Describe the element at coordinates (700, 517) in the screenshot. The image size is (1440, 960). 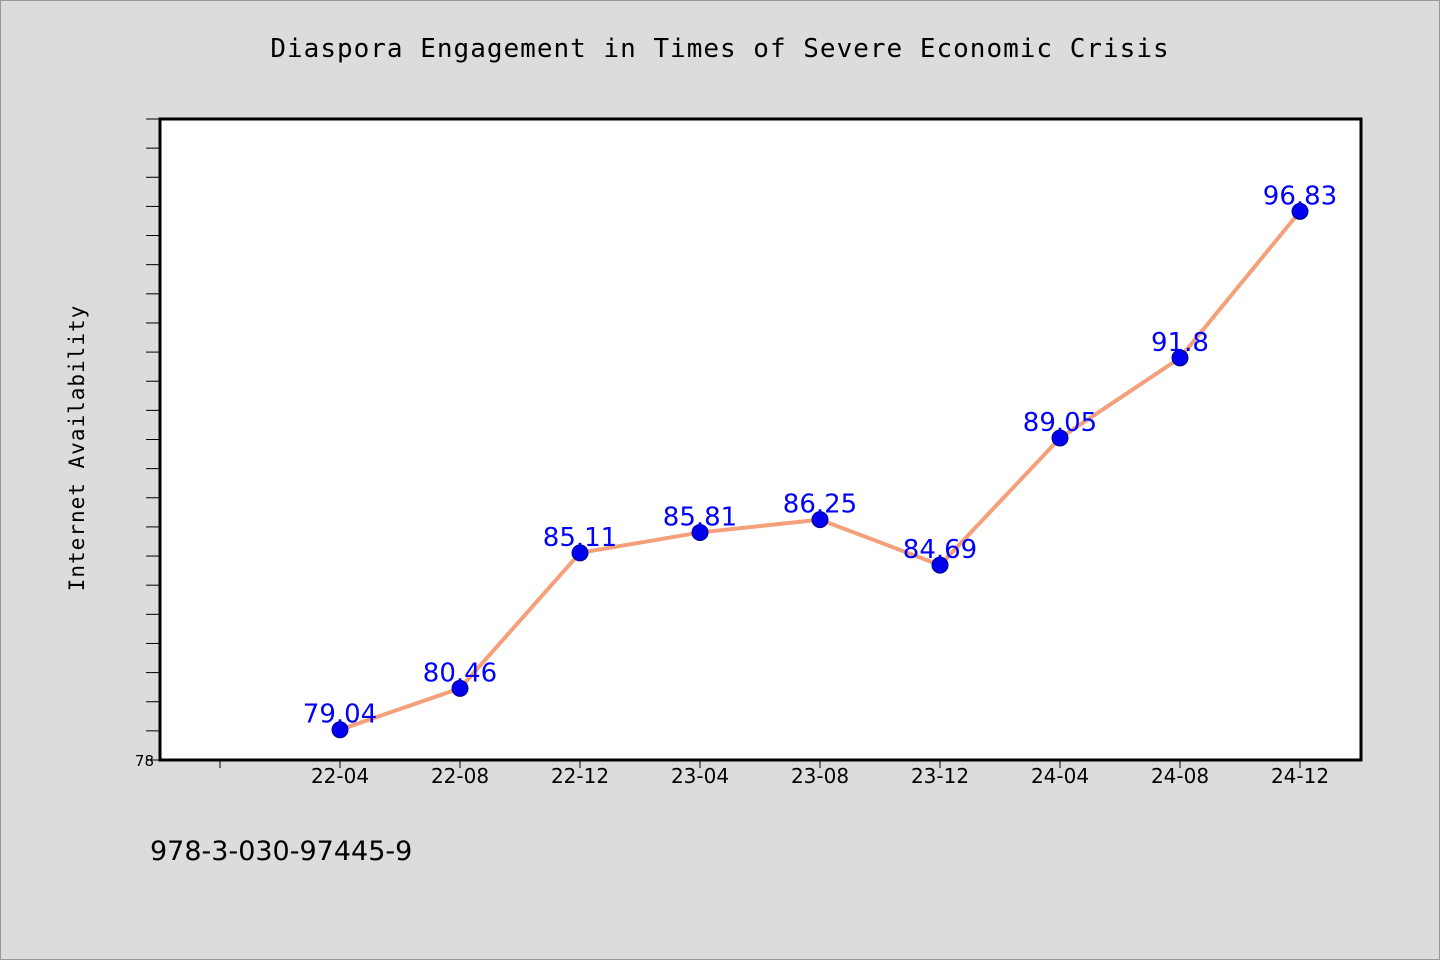
I see `data-label: 85.81` at that location.